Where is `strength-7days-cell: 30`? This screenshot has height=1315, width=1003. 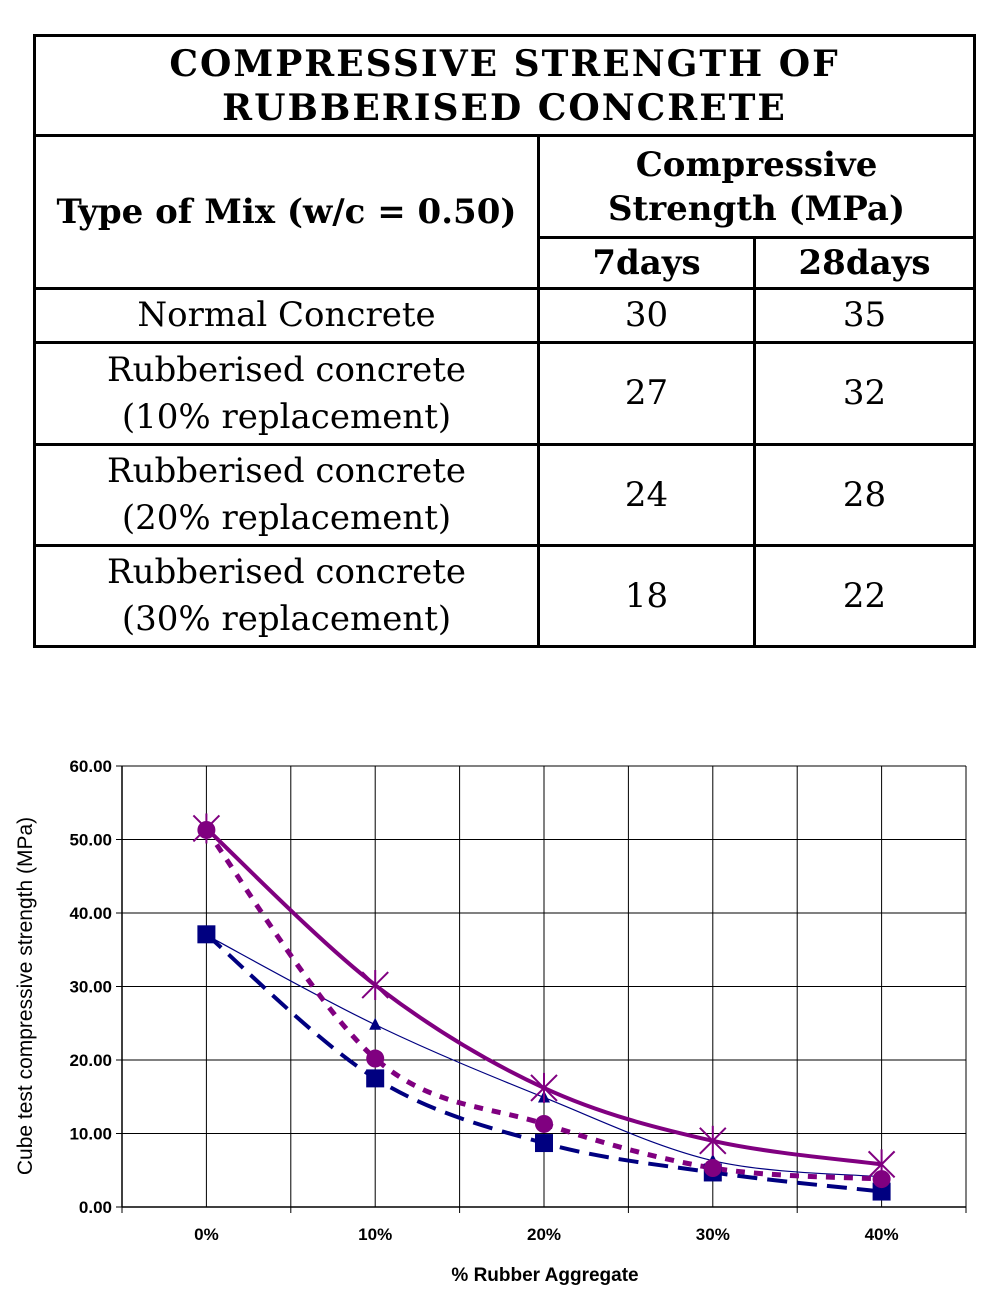
strength-7days-cell: 30 is located at coordinates (646, 315).